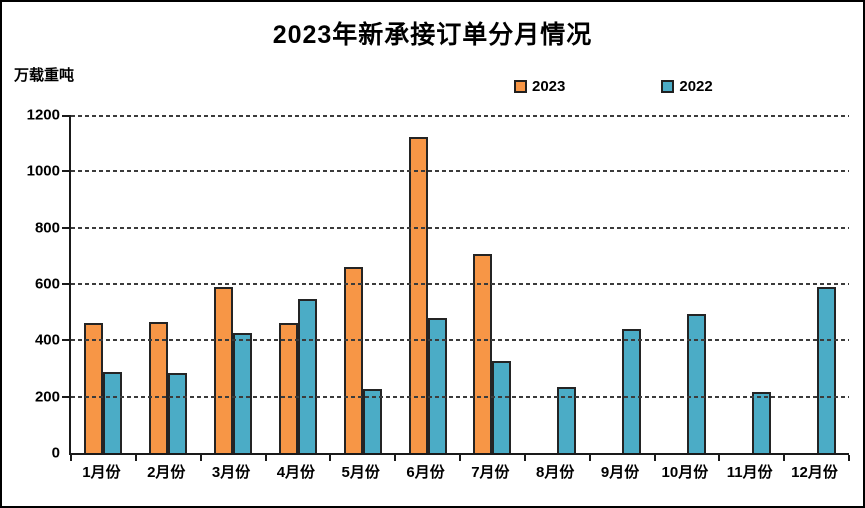  I want to click on x-axis-label-5月份: 5月份, so click(360, 472).